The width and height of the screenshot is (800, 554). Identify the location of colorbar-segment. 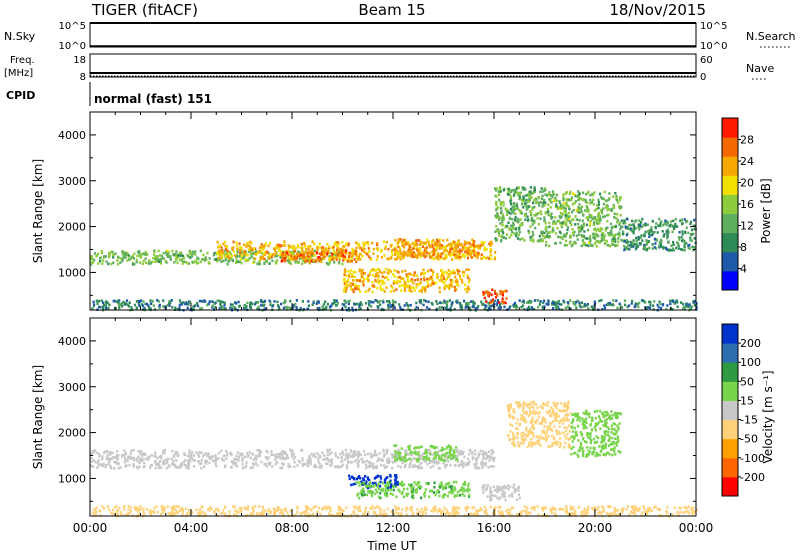
(730, 280).